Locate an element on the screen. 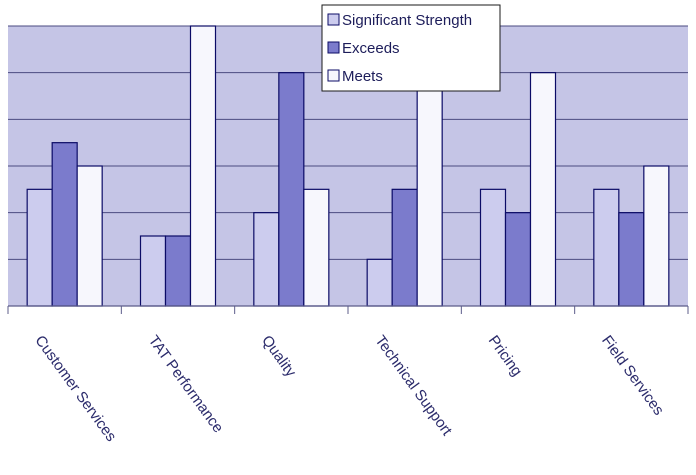 Image resolution: width=696 pixels, height=475 pixels. category-label: TAT Performance is located at coordinates (186, 384).